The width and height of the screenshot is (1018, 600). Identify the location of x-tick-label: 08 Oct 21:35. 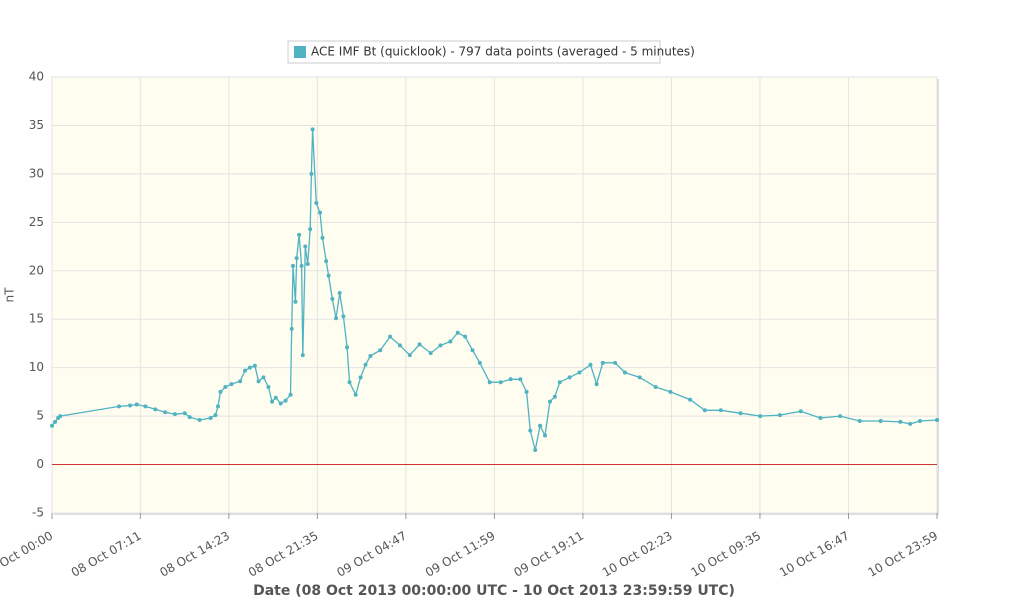
(283, 554).